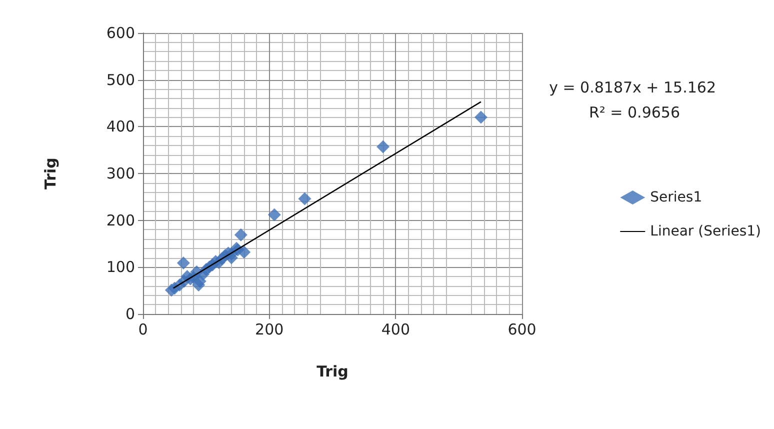 The image size is (774, 429). What do you see at coordinates (634, 113) in the screenshot?
I see `text: R² = 0.9656` at bounding box center [634, 113].